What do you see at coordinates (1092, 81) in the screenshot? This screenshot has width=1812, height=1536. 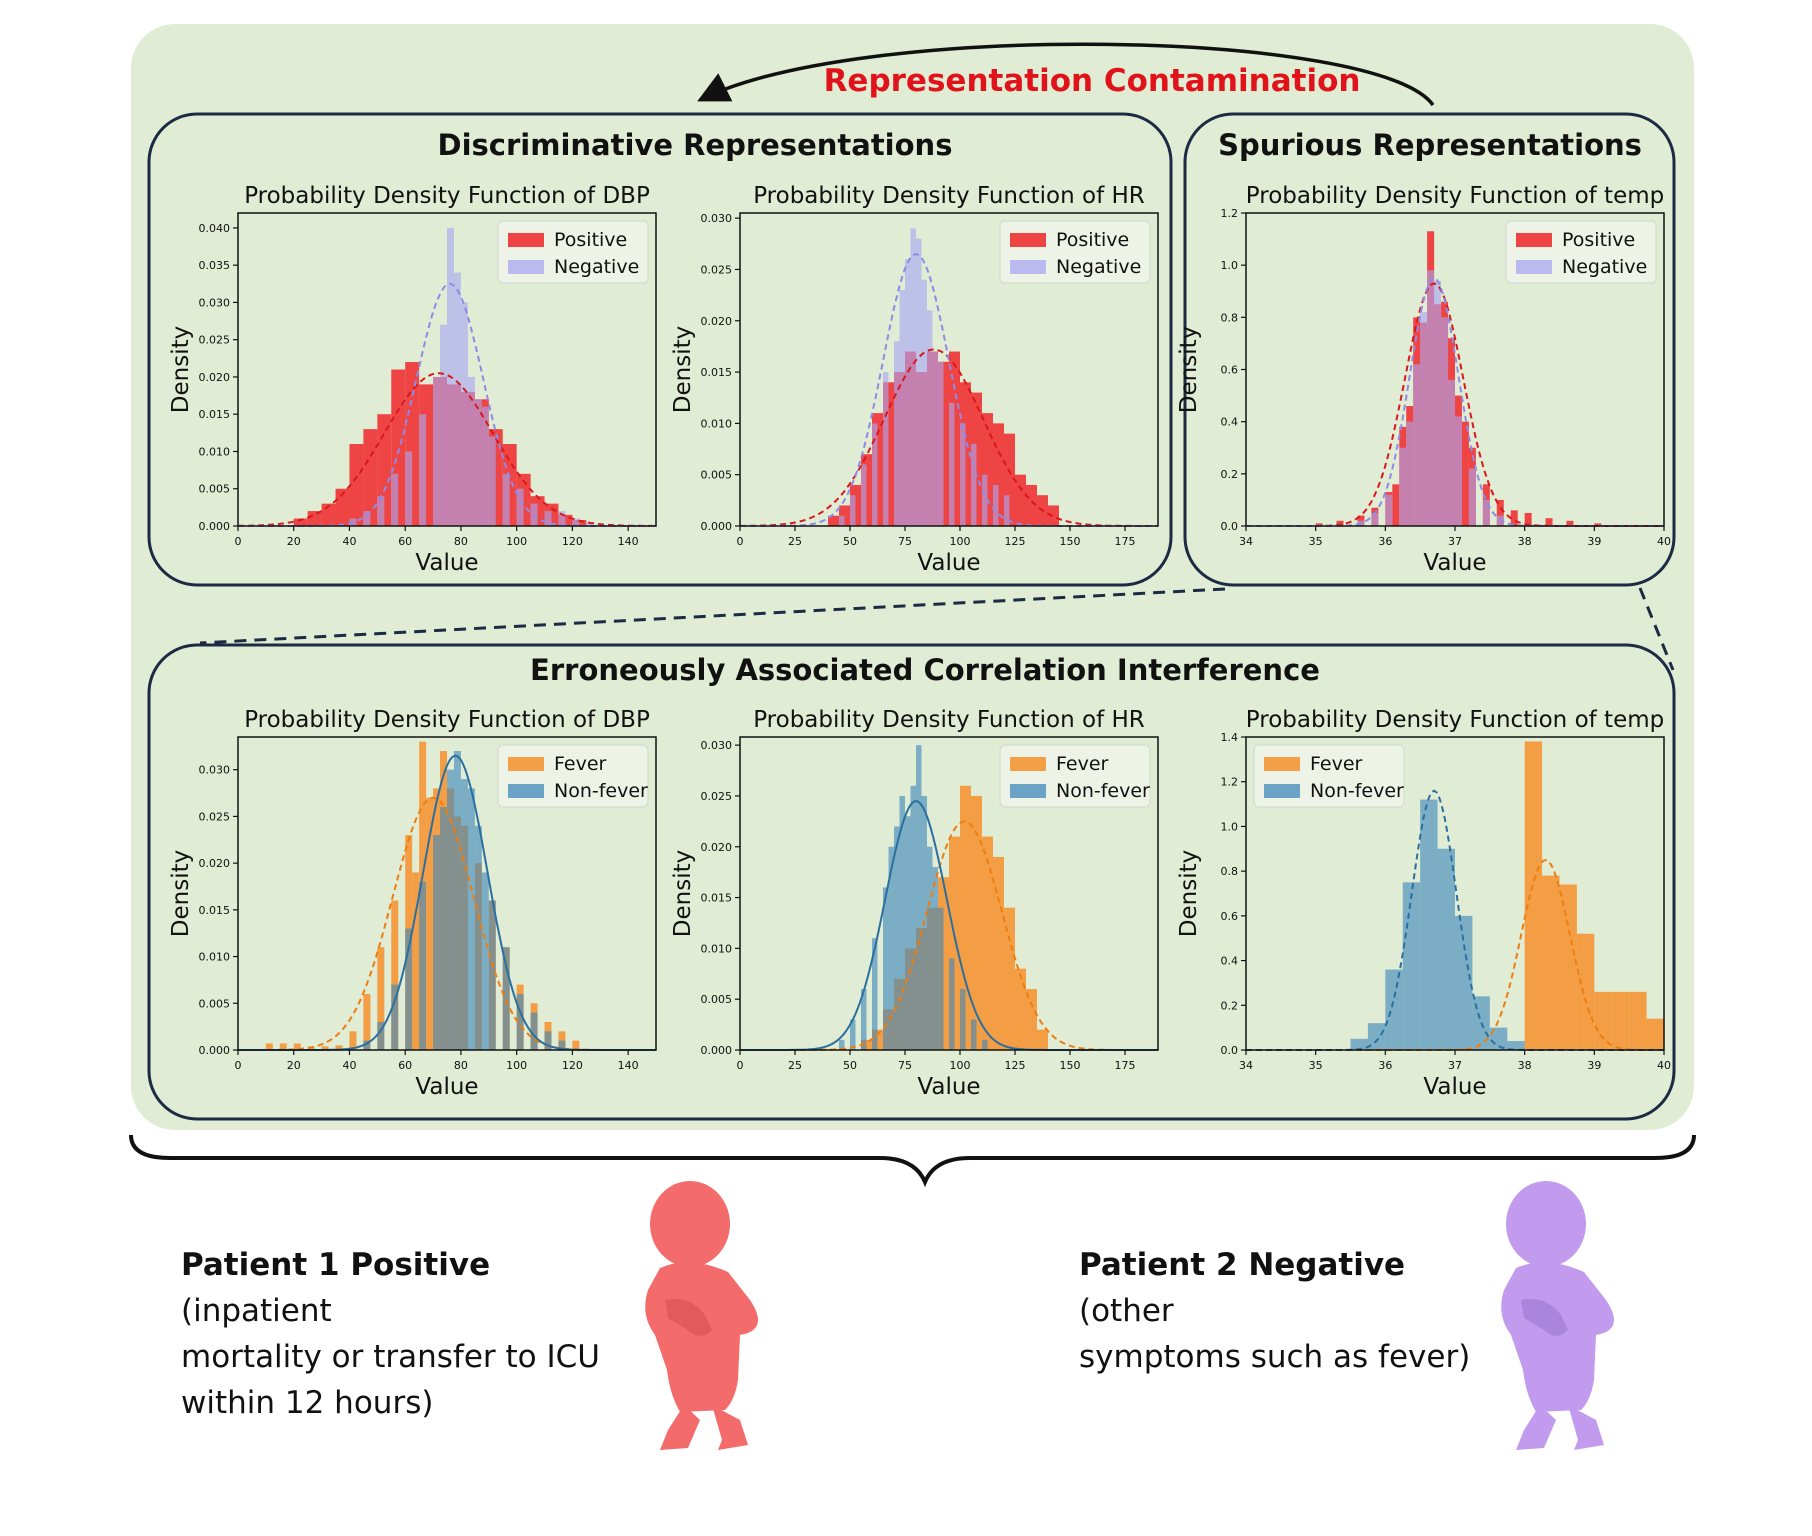 I see `contamination-label: Representation Contamination` at bounding box center [1092, 81].